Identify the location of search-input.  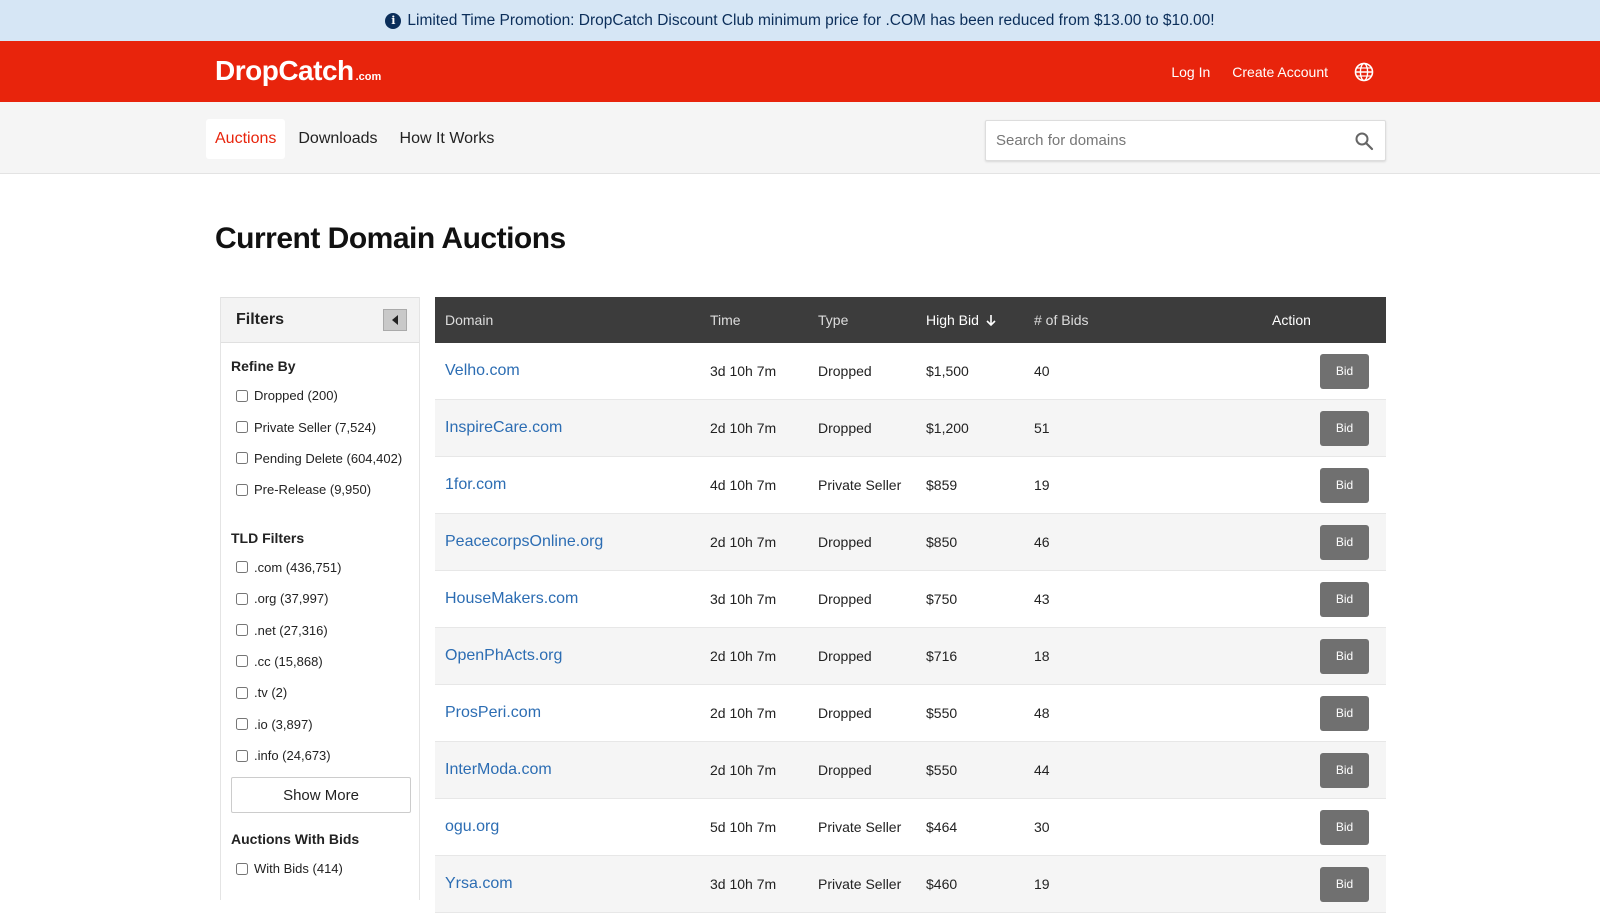
(1164, 140).